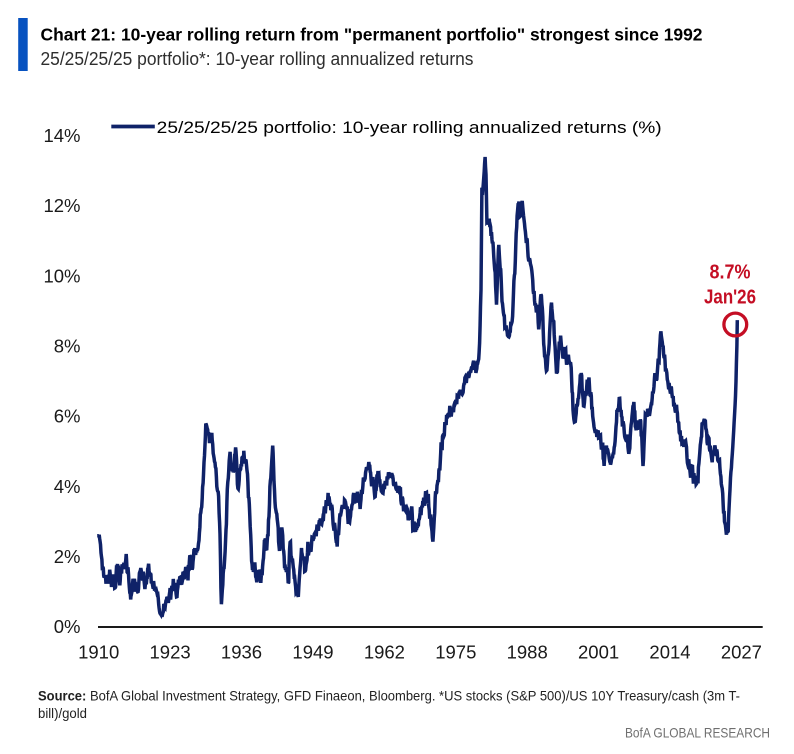 The height and width of the screenshot is (754, 794). I want to click on svg-text: 2014, so click(669, 652).